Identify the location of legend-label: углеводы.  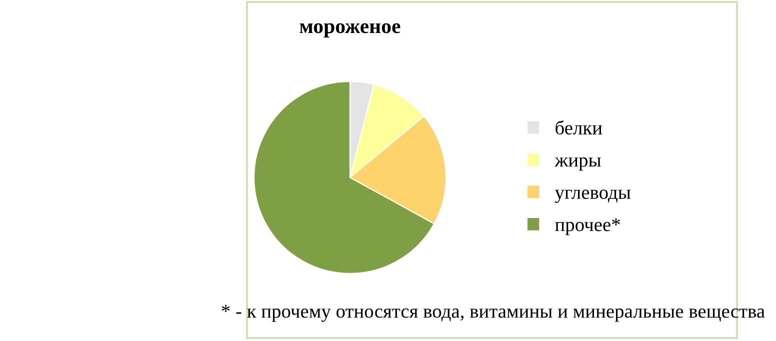
(592, 196).